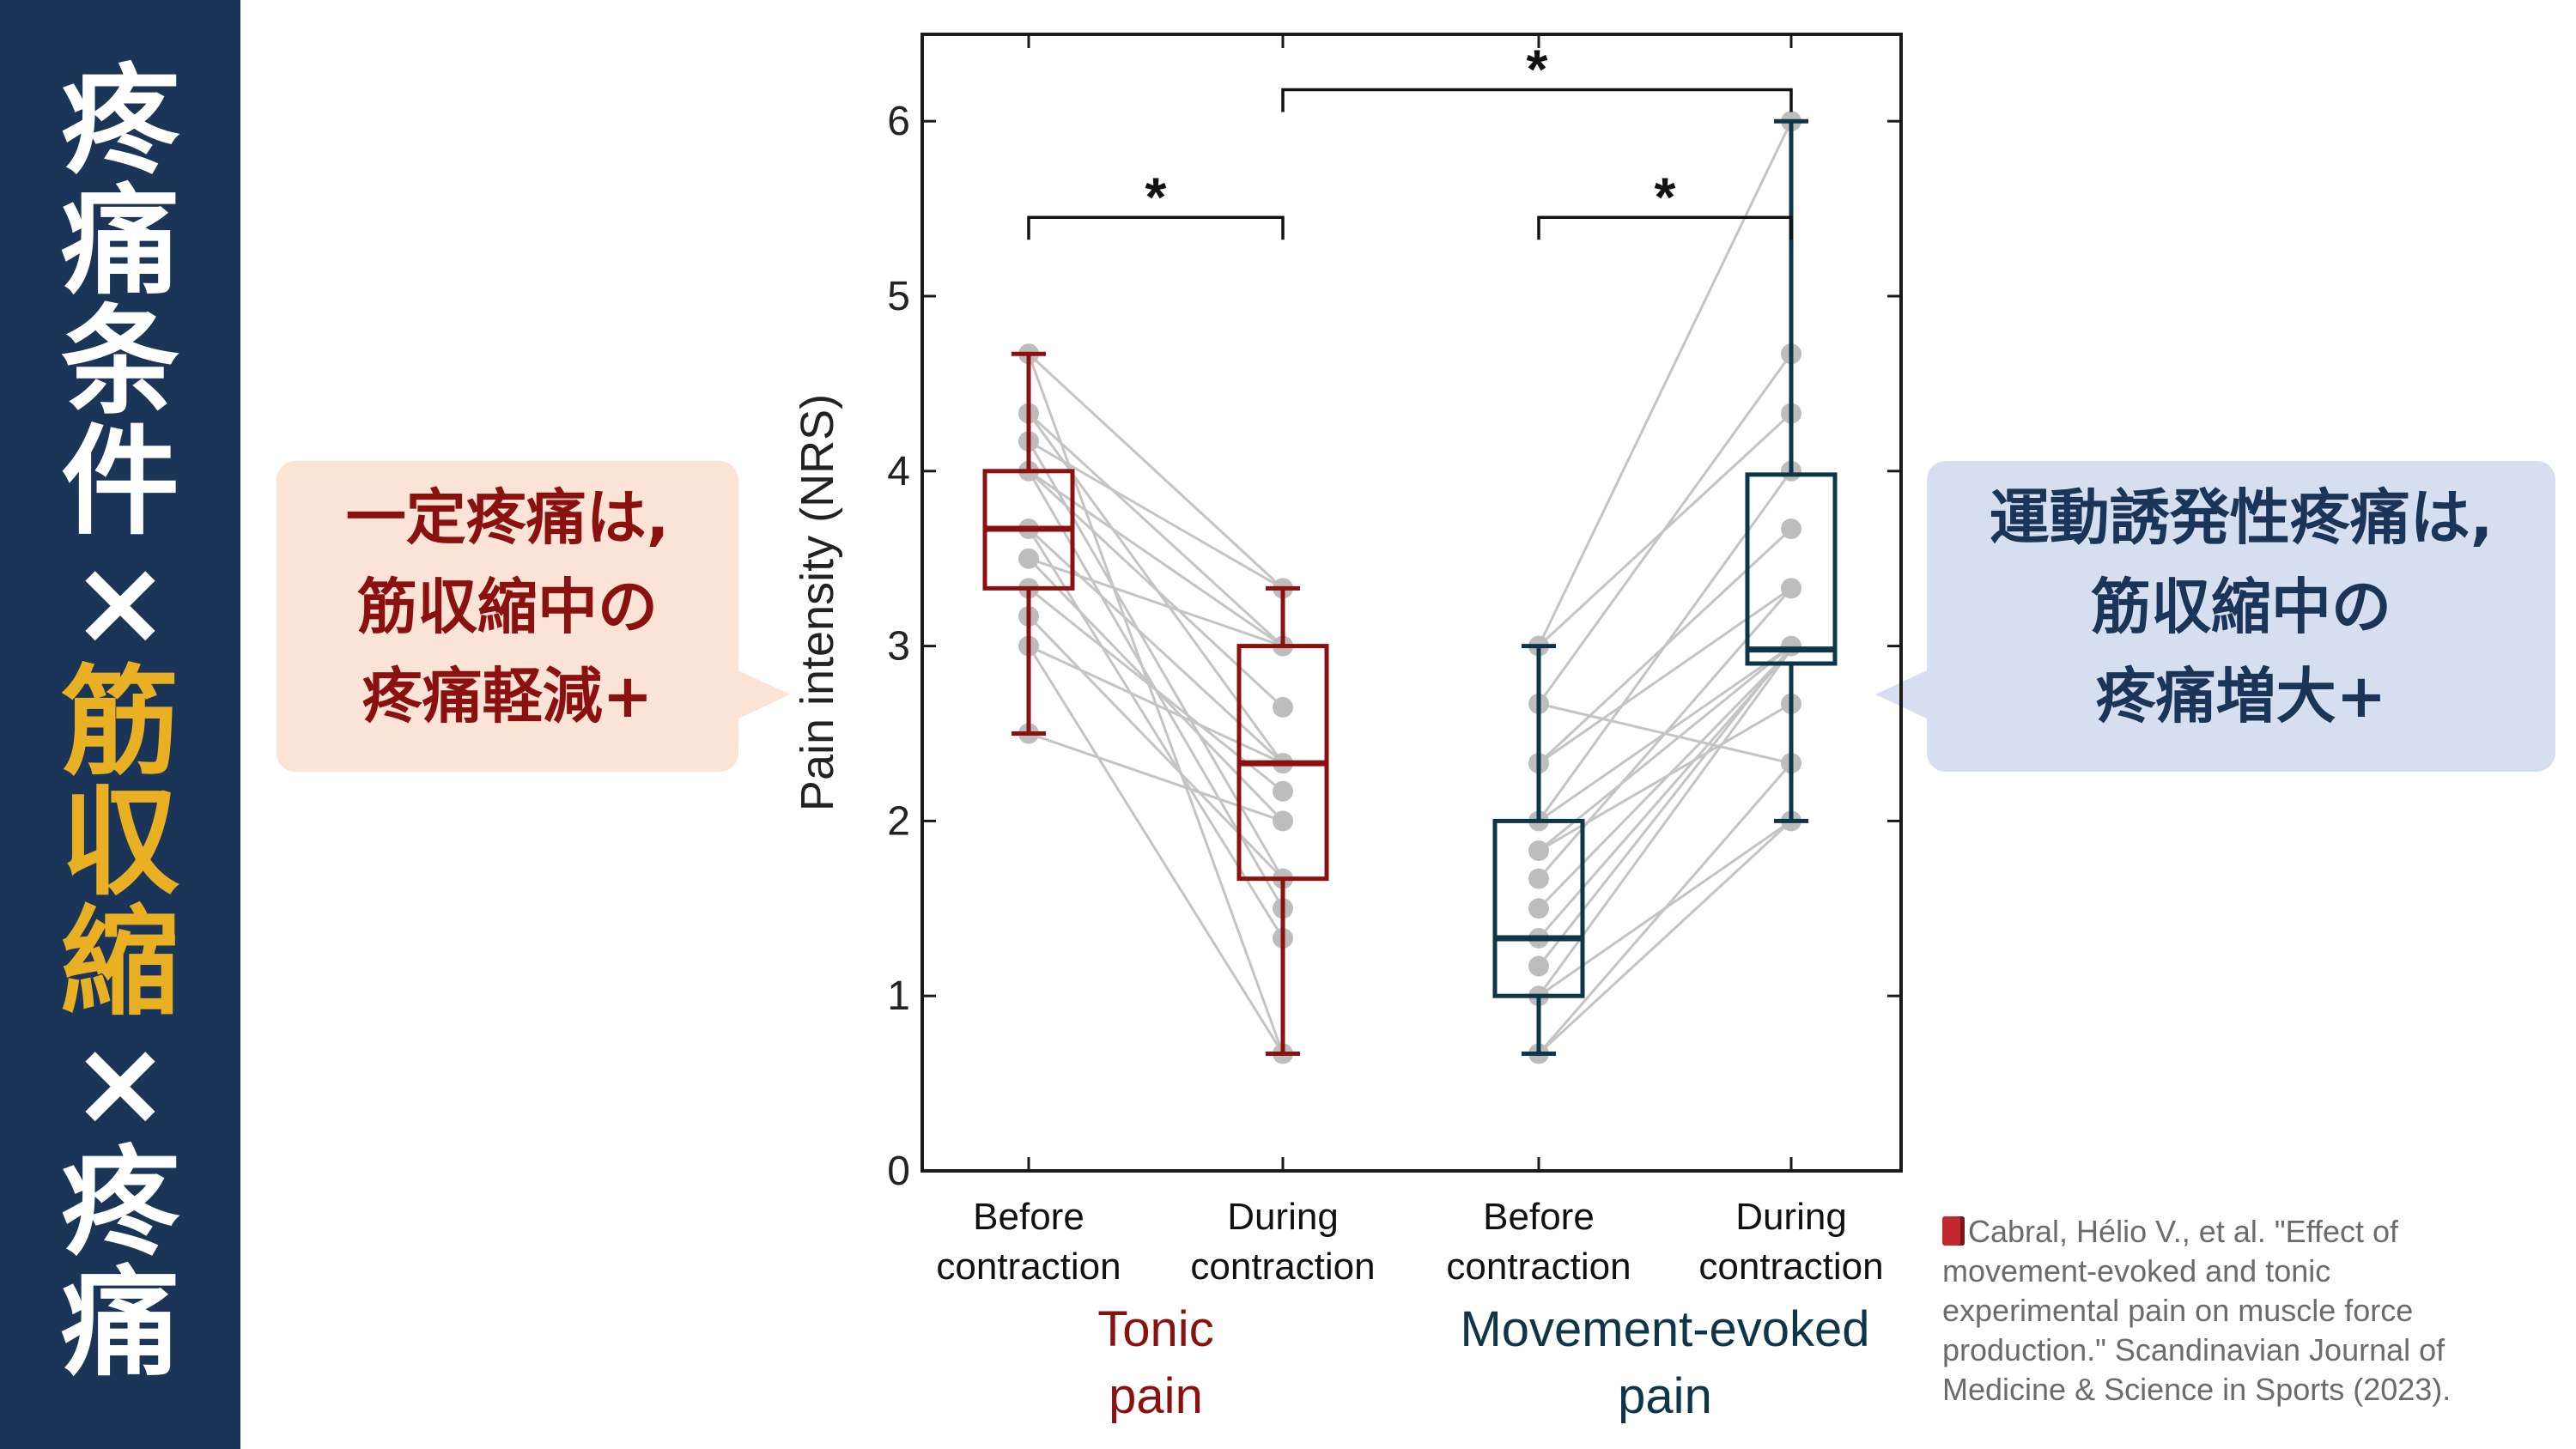 This screenshot has height=1449, width=2576. What do you see at coordinates (119, 963) in the screenshot?
I see `sidebar-char: 縮` at bounding box center [119, 963].